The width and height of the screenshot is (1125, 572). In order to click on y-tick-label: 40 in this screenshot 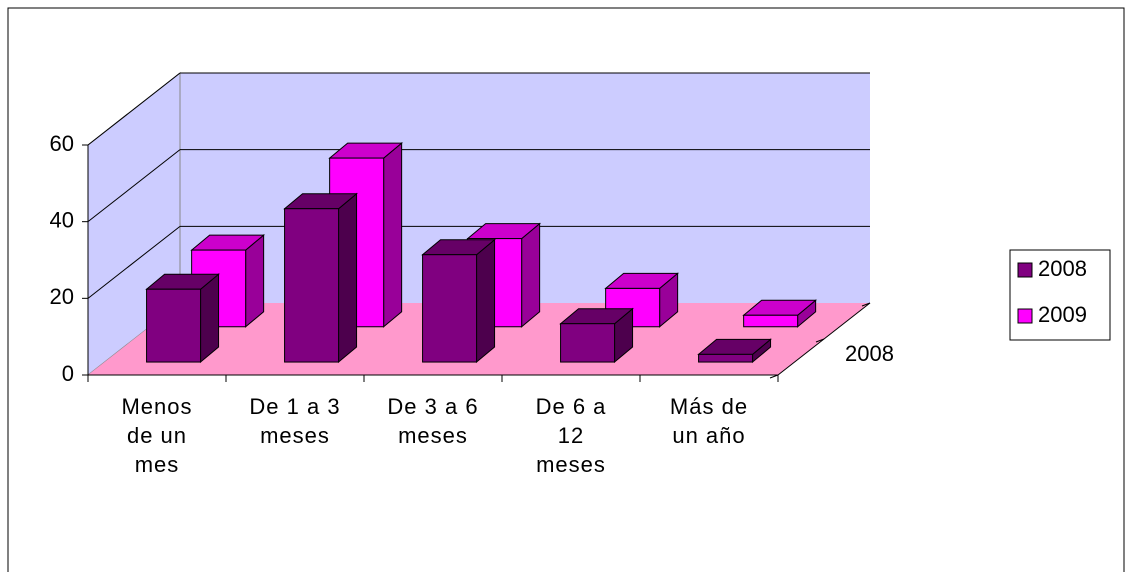, I will do `click(62, 219)`.